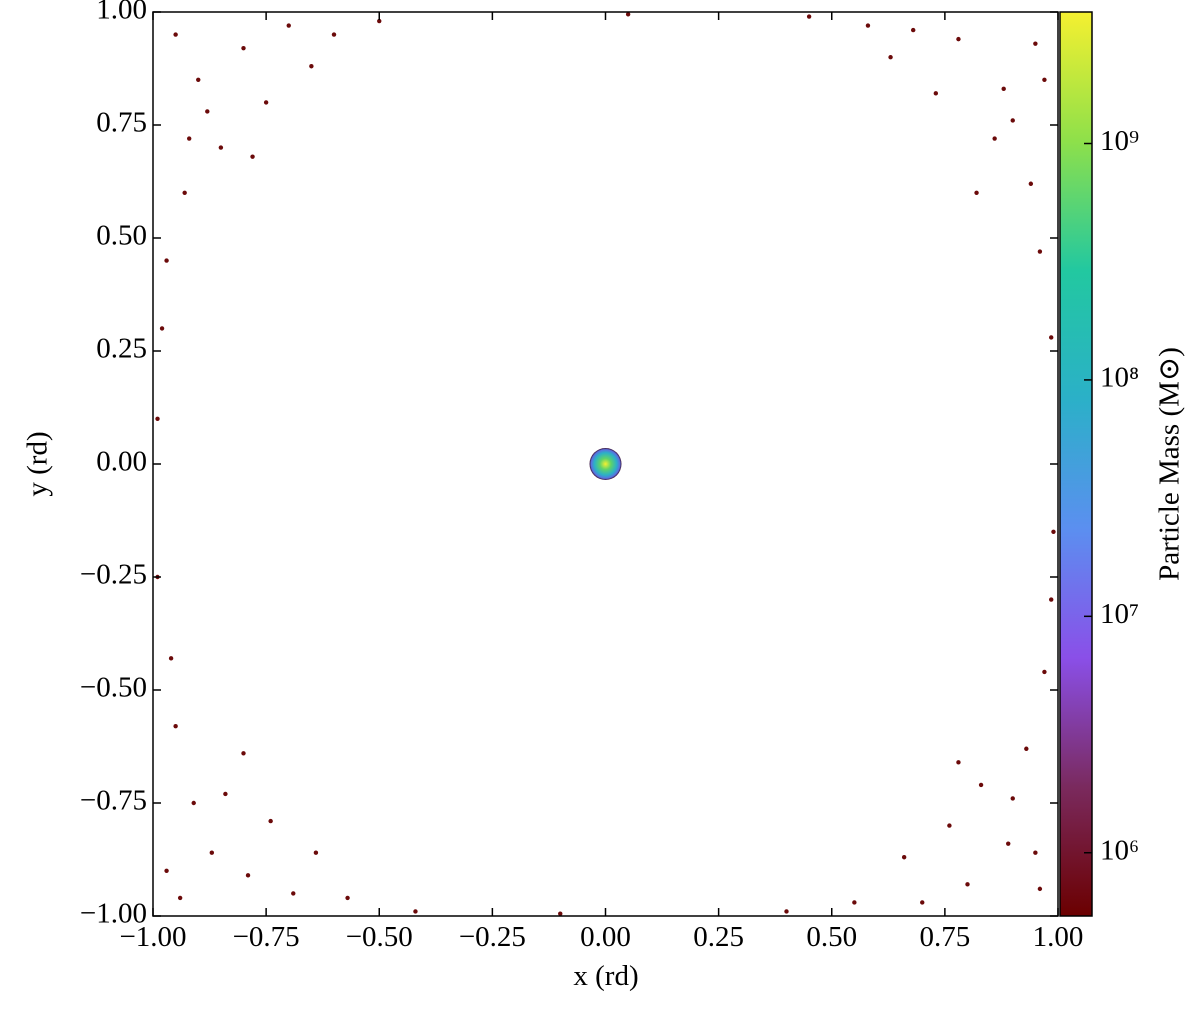  What do you see at coordinates (113, 914) in the screenshot?
I see `y-tick-label: −1.00` at bounding box center [113, 914].